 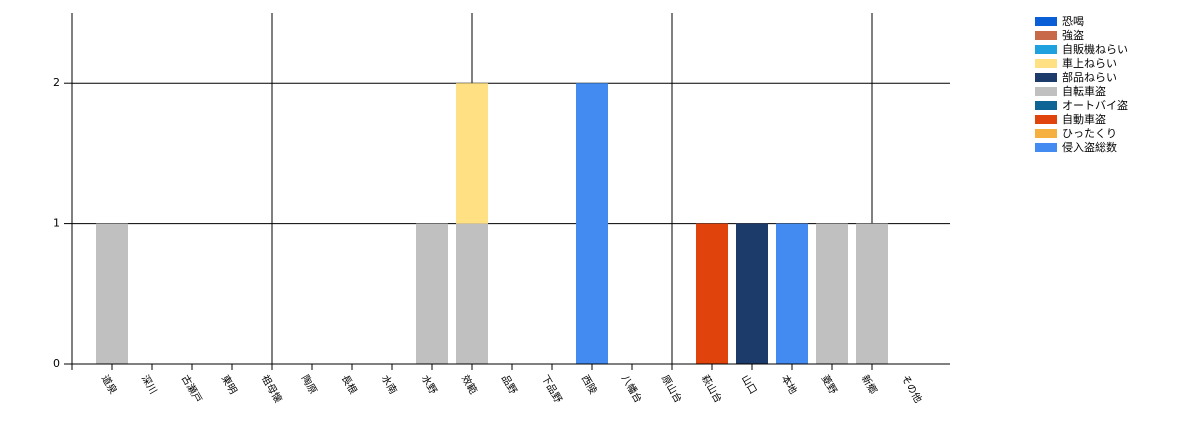 What do you see at coordinates (1073, 35) in the screenshot?
I see `legend-label: 強盗` at bounding box center [1073, 35].